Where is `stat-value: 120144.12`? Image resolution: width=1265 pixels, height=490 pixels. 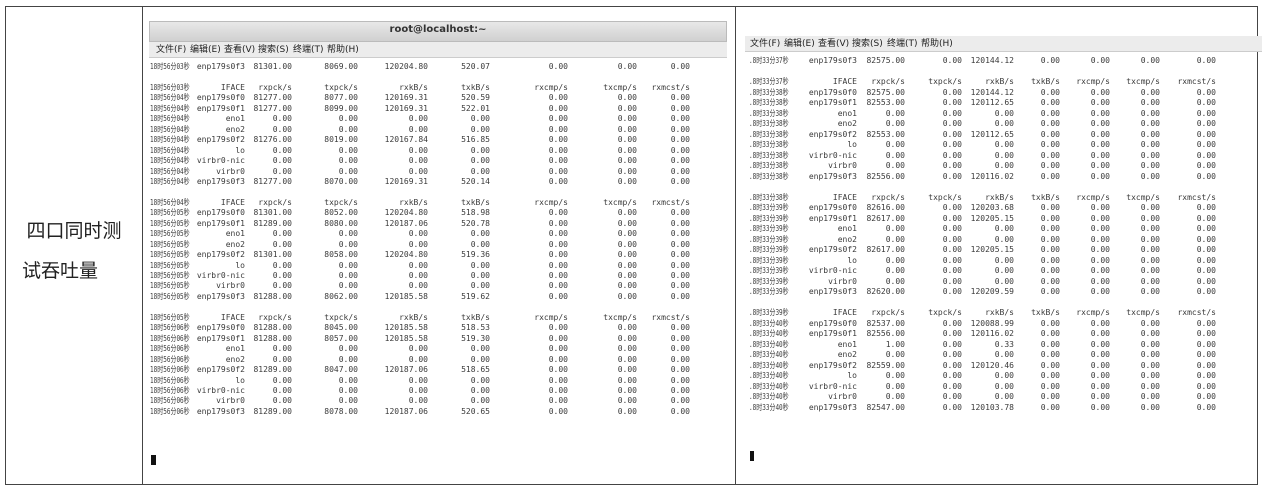 stat-value: 120144.12 is located at coordinates (992, 92).